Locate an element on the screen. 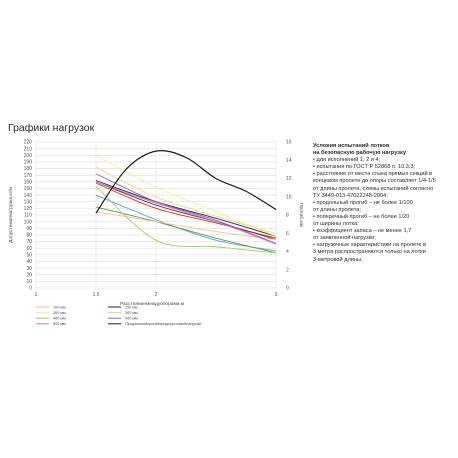 The height and width of the screenshot is (458, 458). test-condition-line: • для исполнений 1, 2 и 4; is located at coordinates (347, 160).